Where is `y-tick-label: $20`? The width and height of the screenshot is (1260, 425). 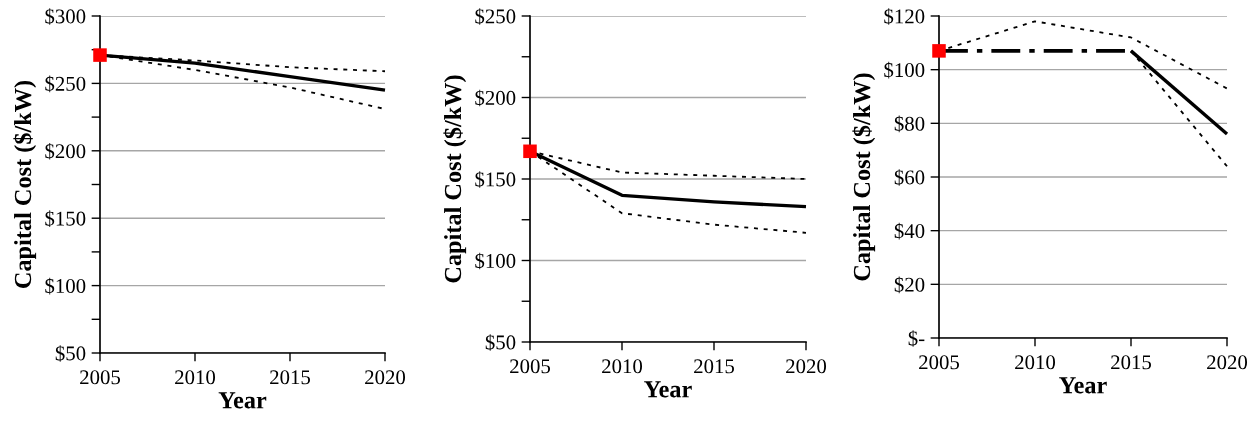 y-tick-label: $20 is located at coordinates (909, 285).